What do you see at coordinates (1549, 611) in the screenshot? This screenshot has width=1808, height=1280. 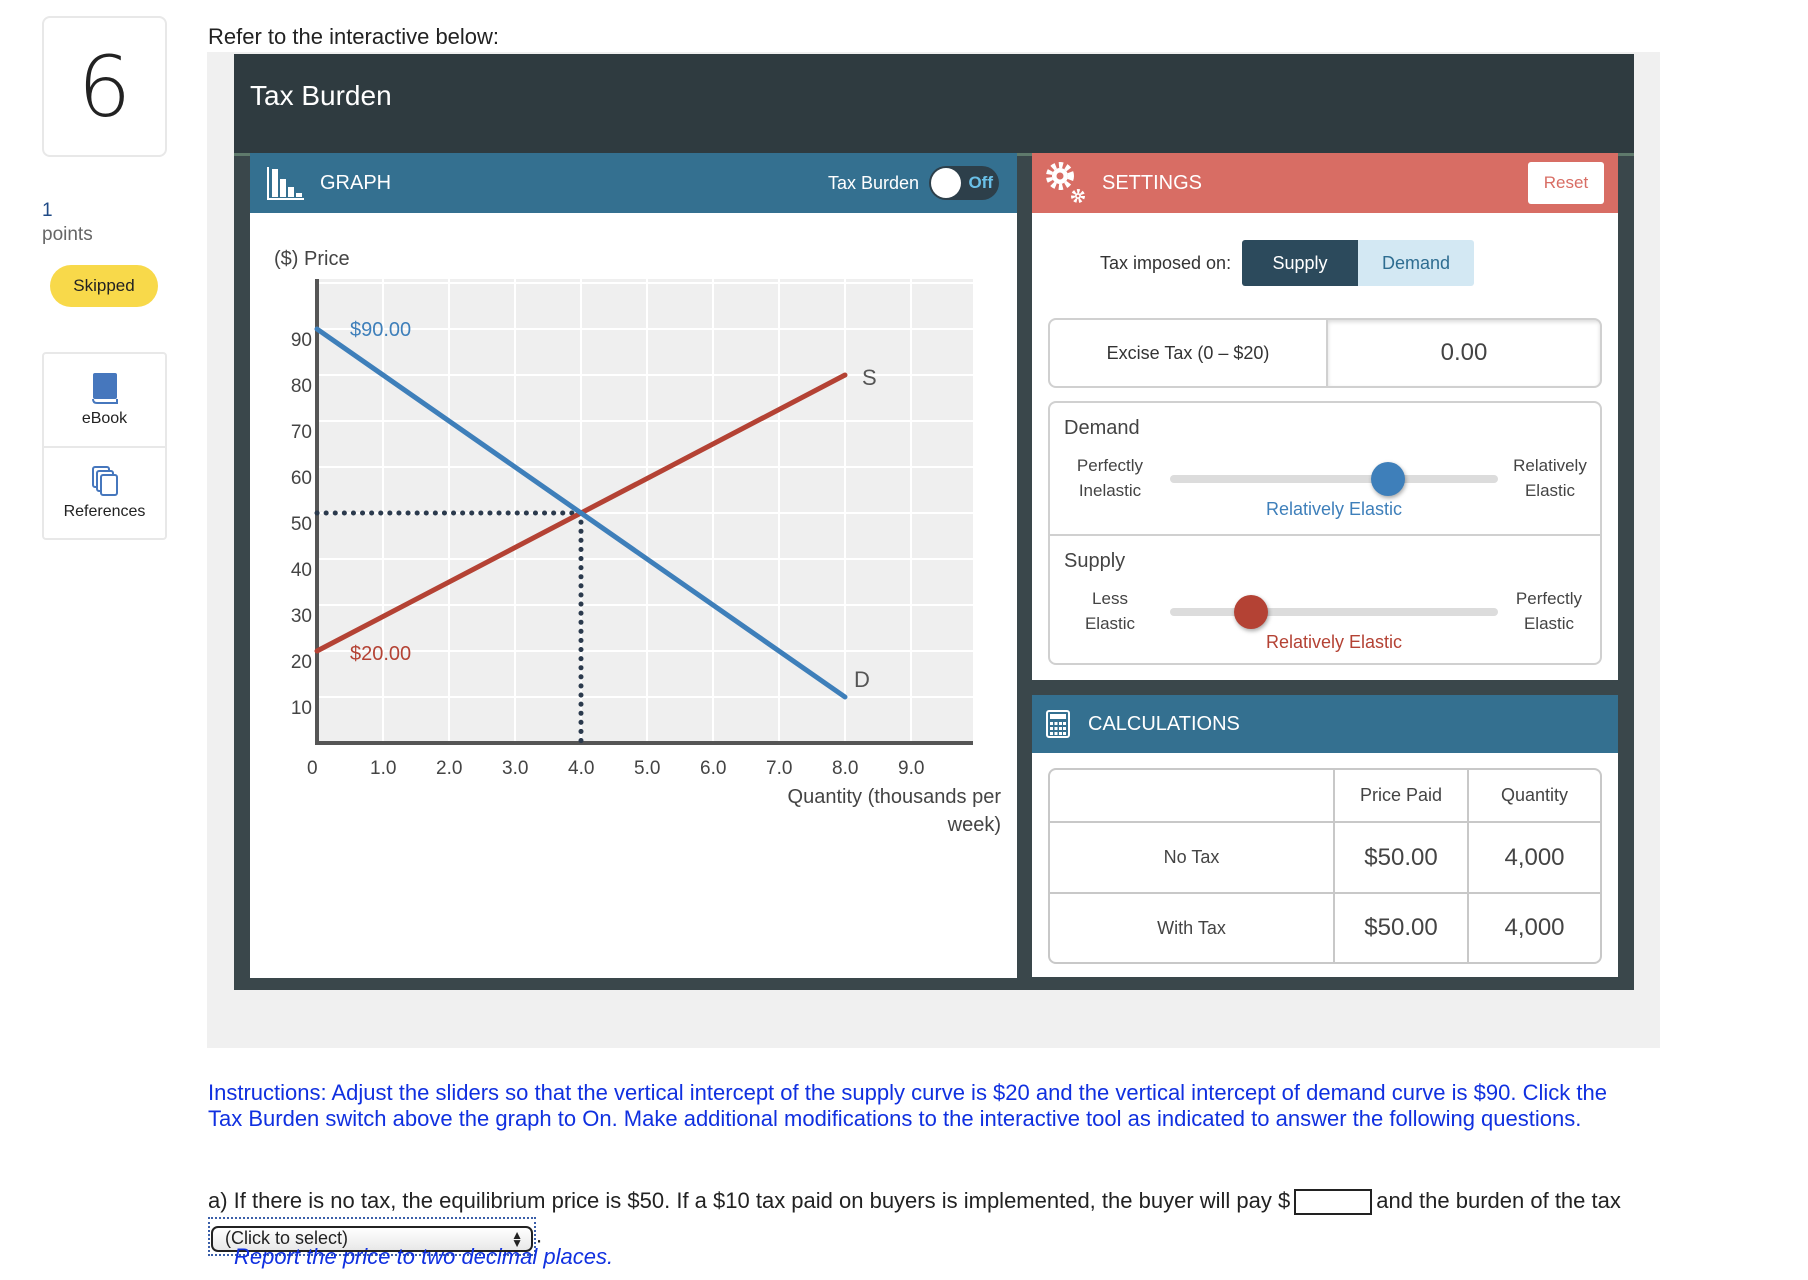 I see `supply-right-label: Perfectly Elastic` at bounding box center [1549, 611].